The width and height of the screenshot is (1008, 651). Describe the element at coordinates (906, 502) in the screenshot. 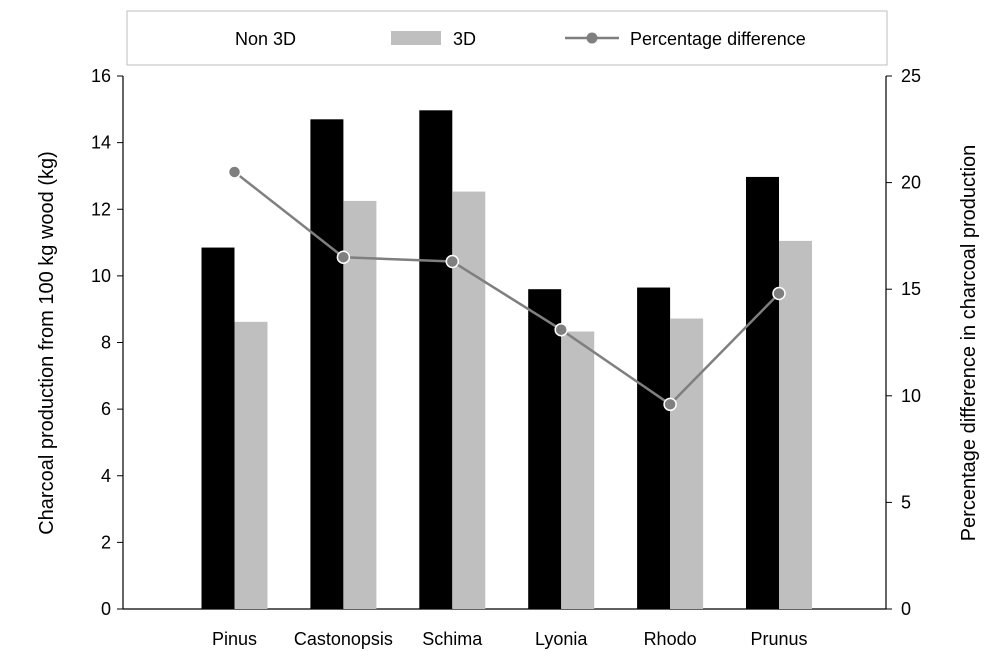

I see `y2-tick-label: 5` at that location.